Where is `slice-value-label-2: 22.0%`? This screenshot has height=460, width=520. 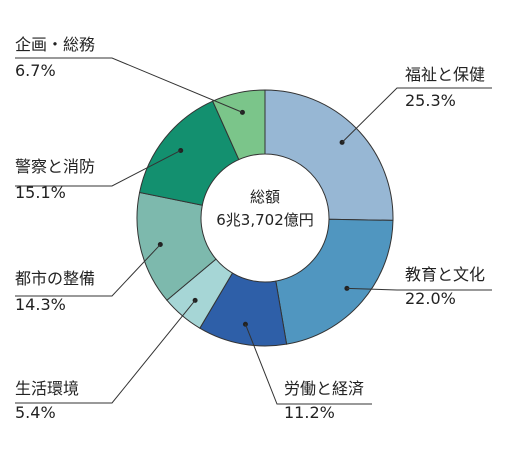 slice-value-label-2: 22.0% is located at coordinates (430, 298).